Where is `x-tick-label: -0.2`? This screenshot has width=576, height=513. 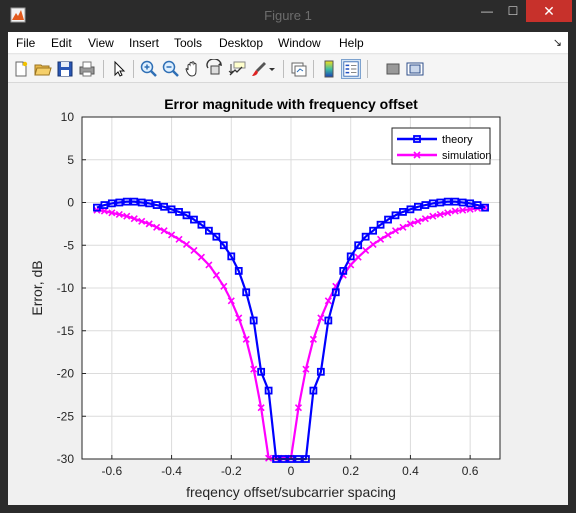 x-tick-label: -0.2 is located at coordinates (231, 471).